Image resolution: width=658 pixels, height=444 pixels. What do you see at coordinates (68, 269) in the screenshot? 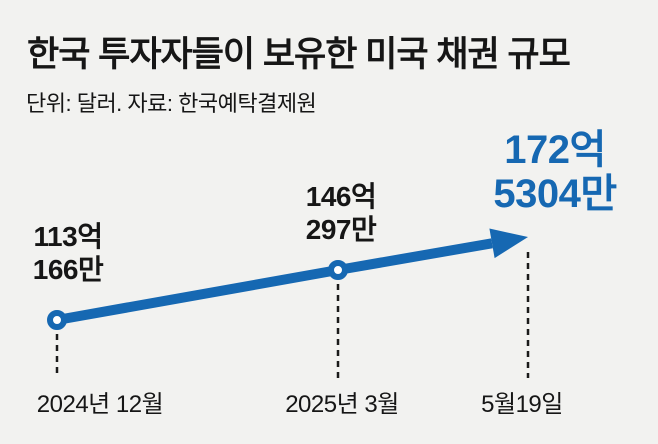
I see `value-label-1-line2: 166만` at bounding box center [68, 269].